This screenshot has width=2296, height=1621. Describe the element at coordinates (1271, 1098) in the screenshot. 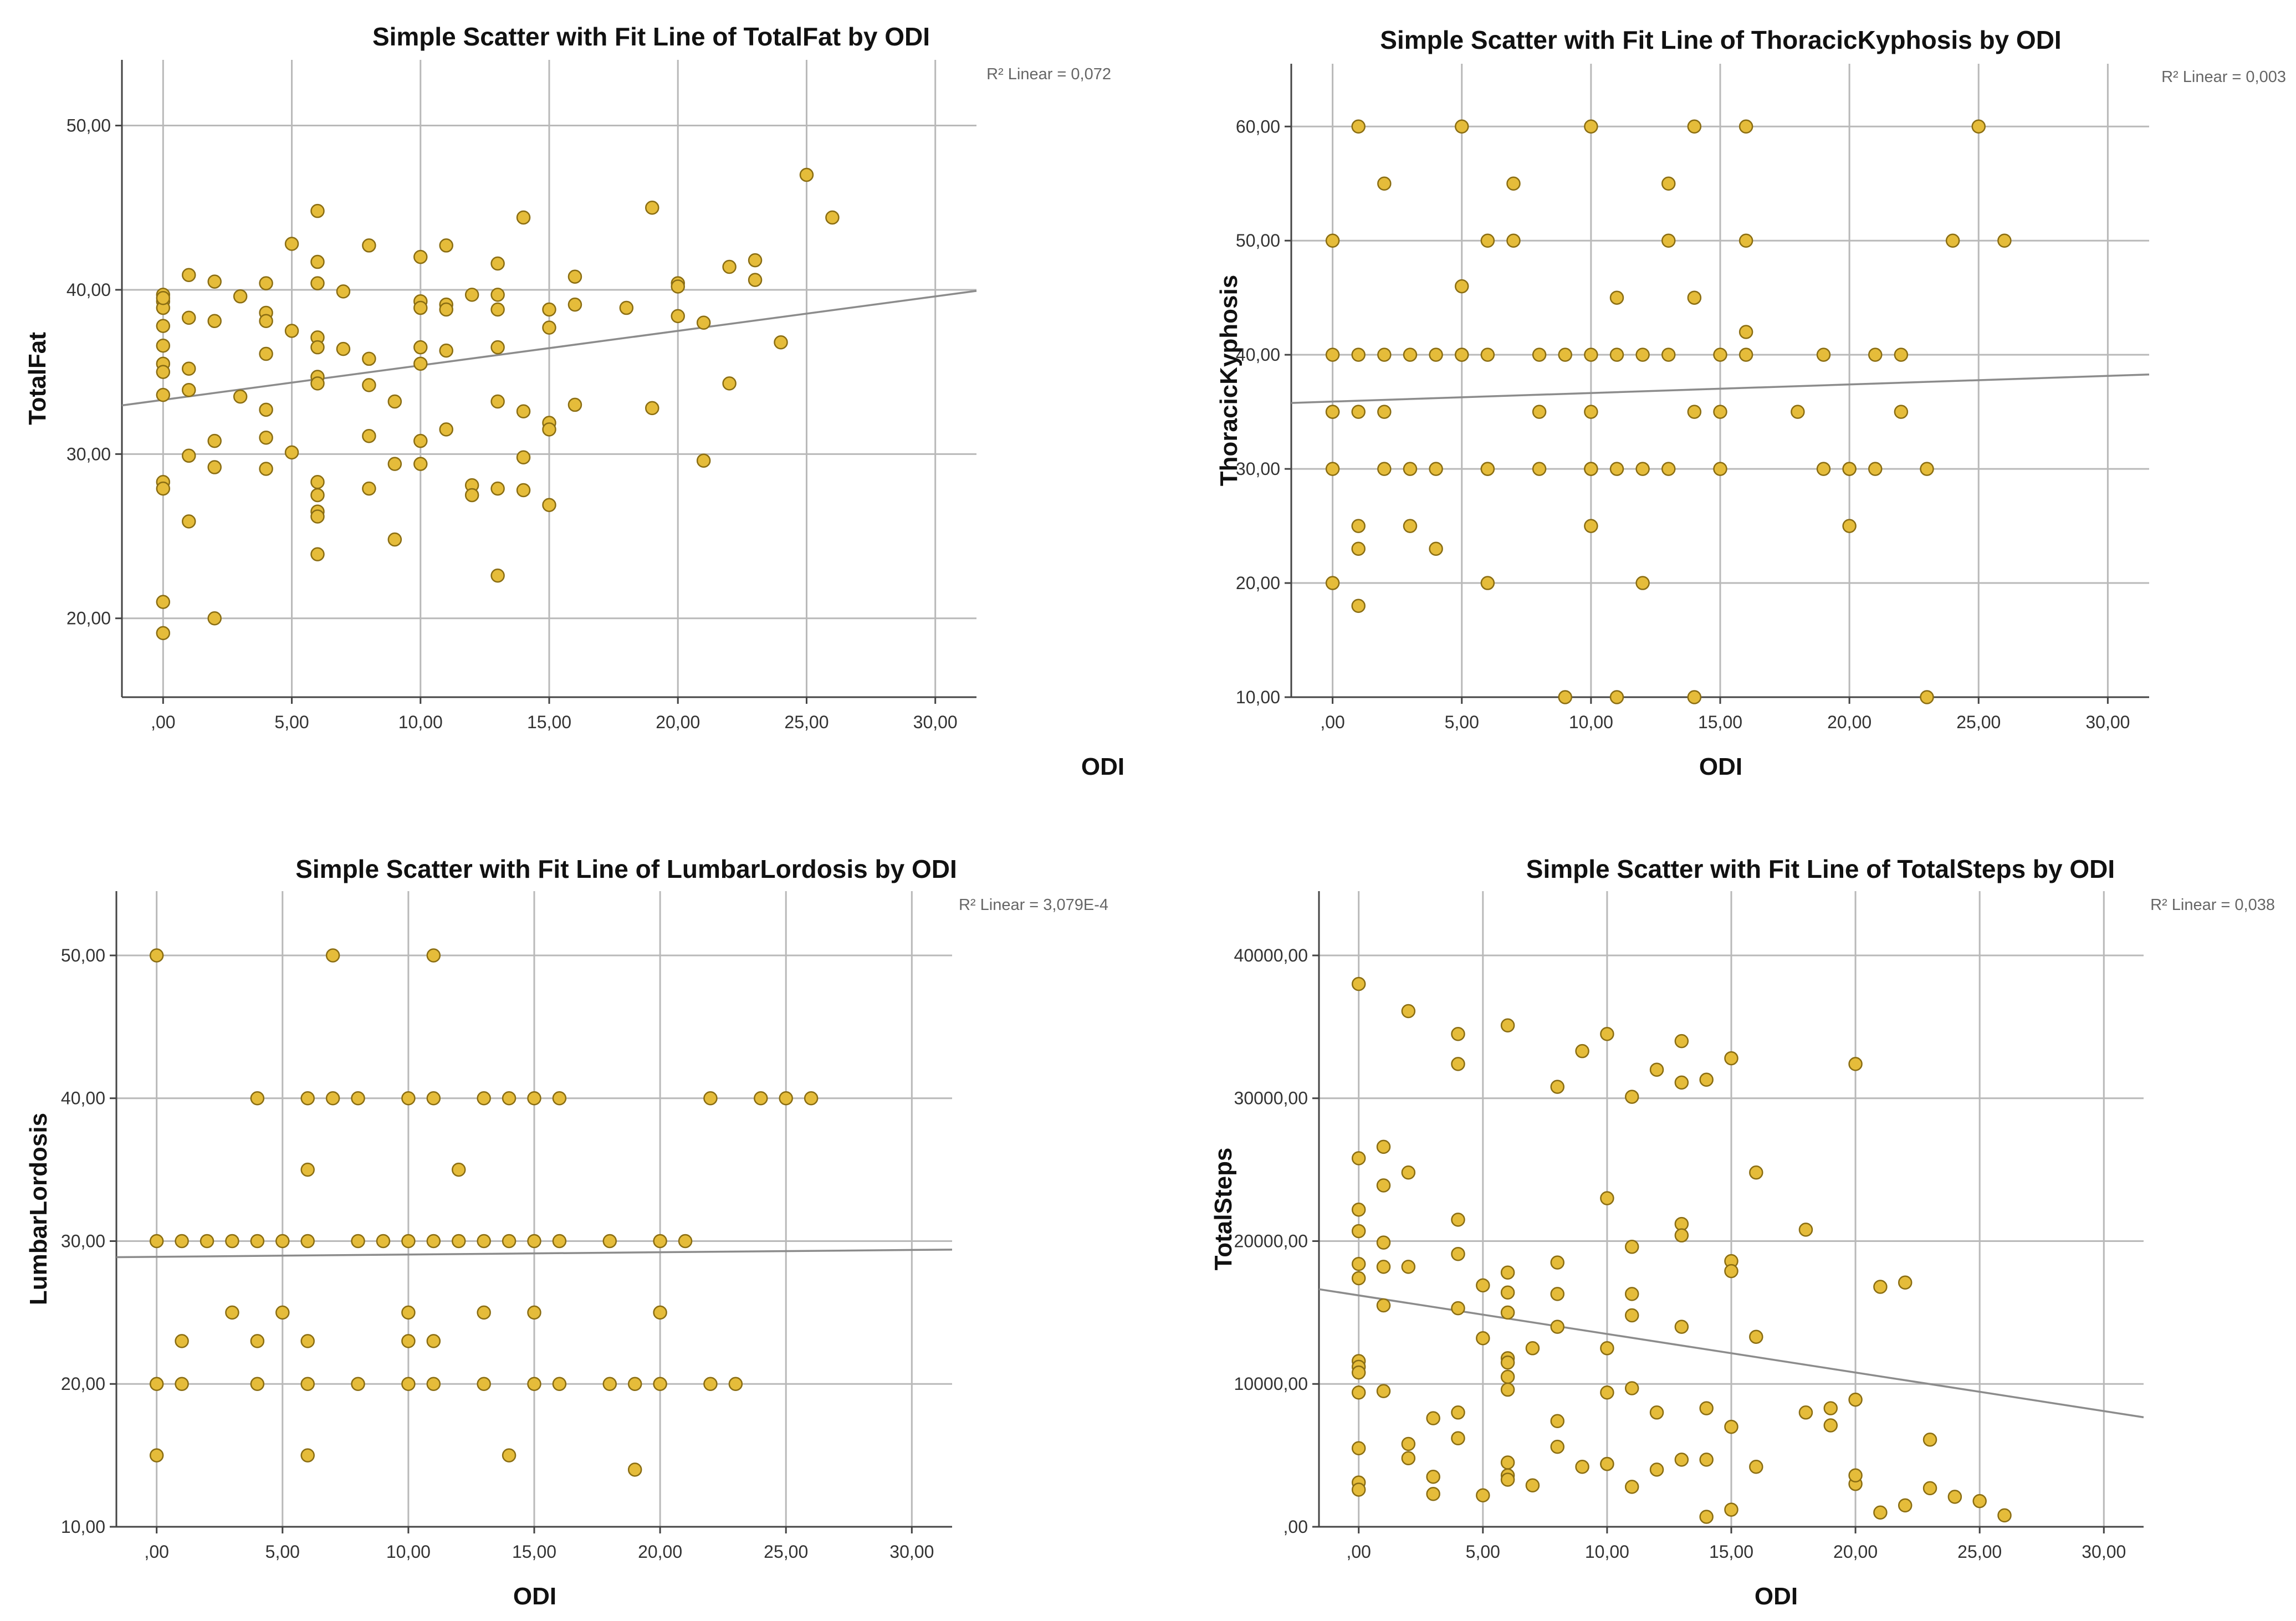

I see `y-tick-label: 30000,00` at that location.